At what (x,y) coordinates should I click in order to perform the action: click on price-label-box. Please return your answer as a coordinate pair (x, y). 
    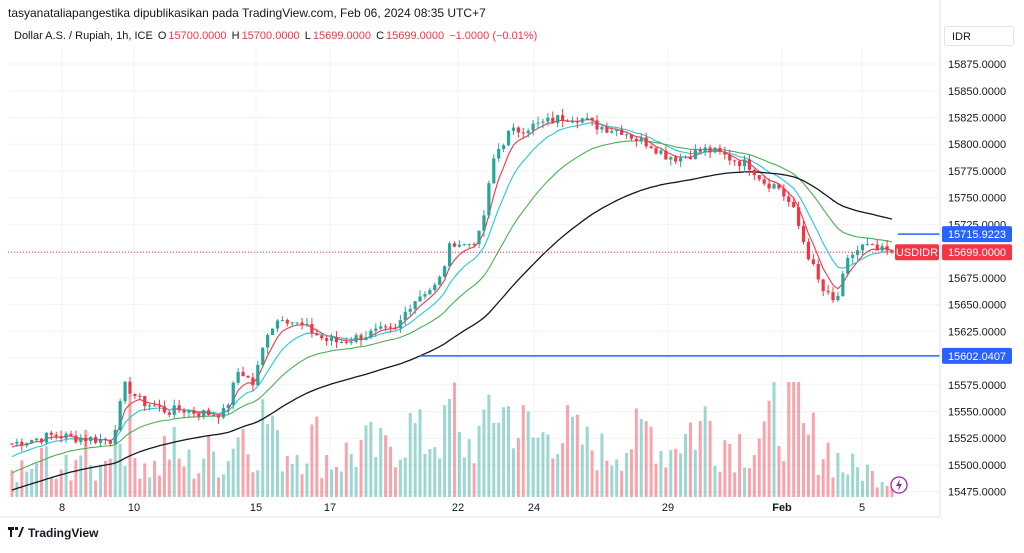
    Looking at the image, I should click on (977, 252).